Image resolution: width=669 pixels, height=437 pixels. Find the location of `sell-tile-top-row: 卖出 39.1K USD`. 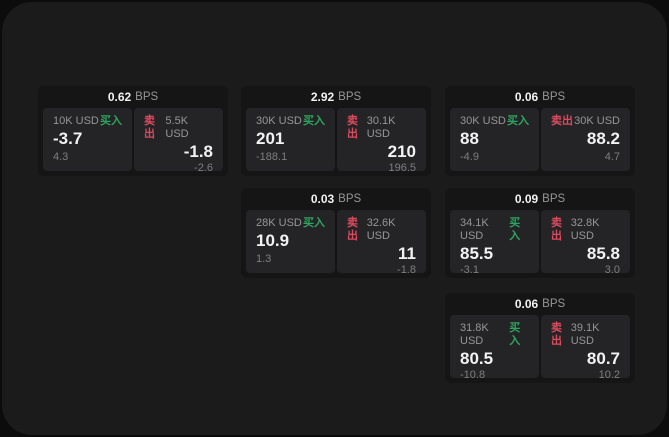

sell-tile-top-row: 卖出 39.1K USD is located at coordinates (585, 335).